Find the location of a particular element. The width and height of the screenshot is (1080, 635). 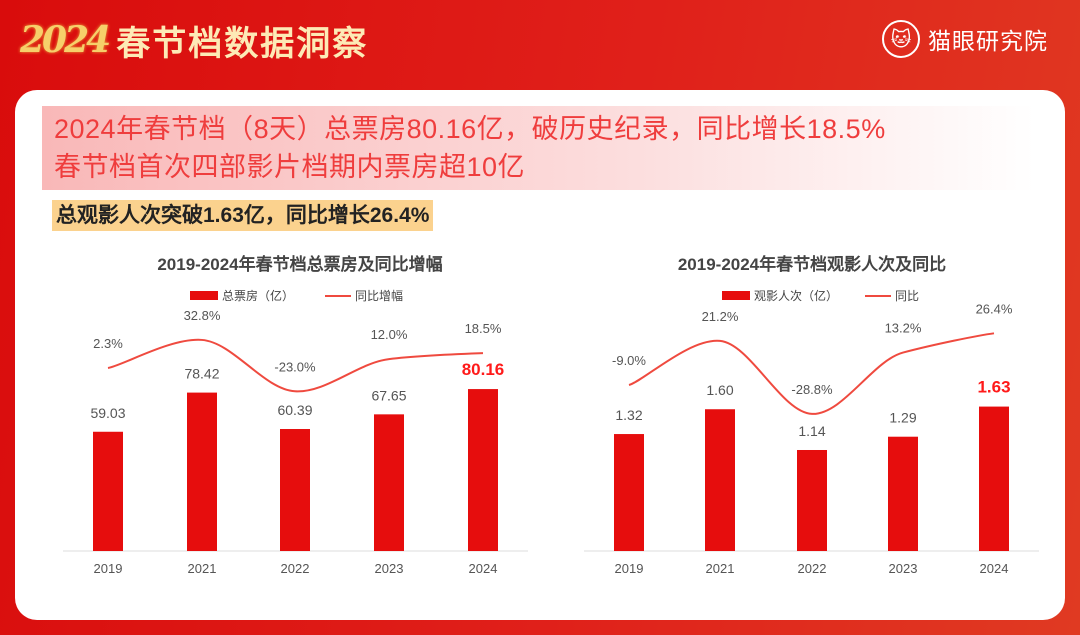

legend-bar-label: 总票房（亿） is located at coordinates (258, 295).